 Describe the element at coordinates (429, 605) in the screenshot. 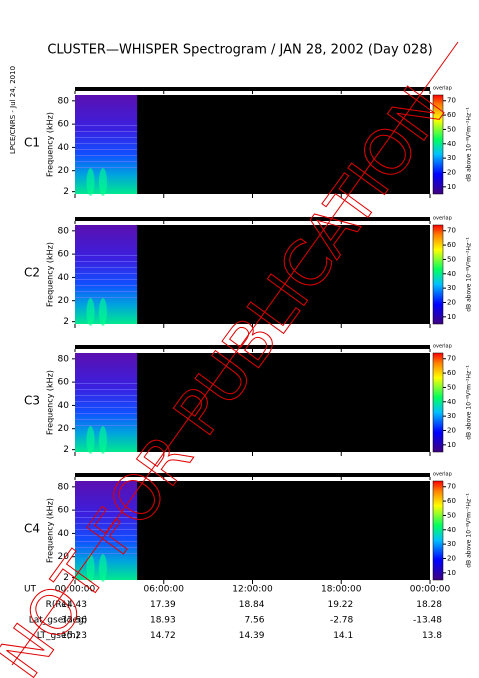

I see `row-value: 18.28` at that location.